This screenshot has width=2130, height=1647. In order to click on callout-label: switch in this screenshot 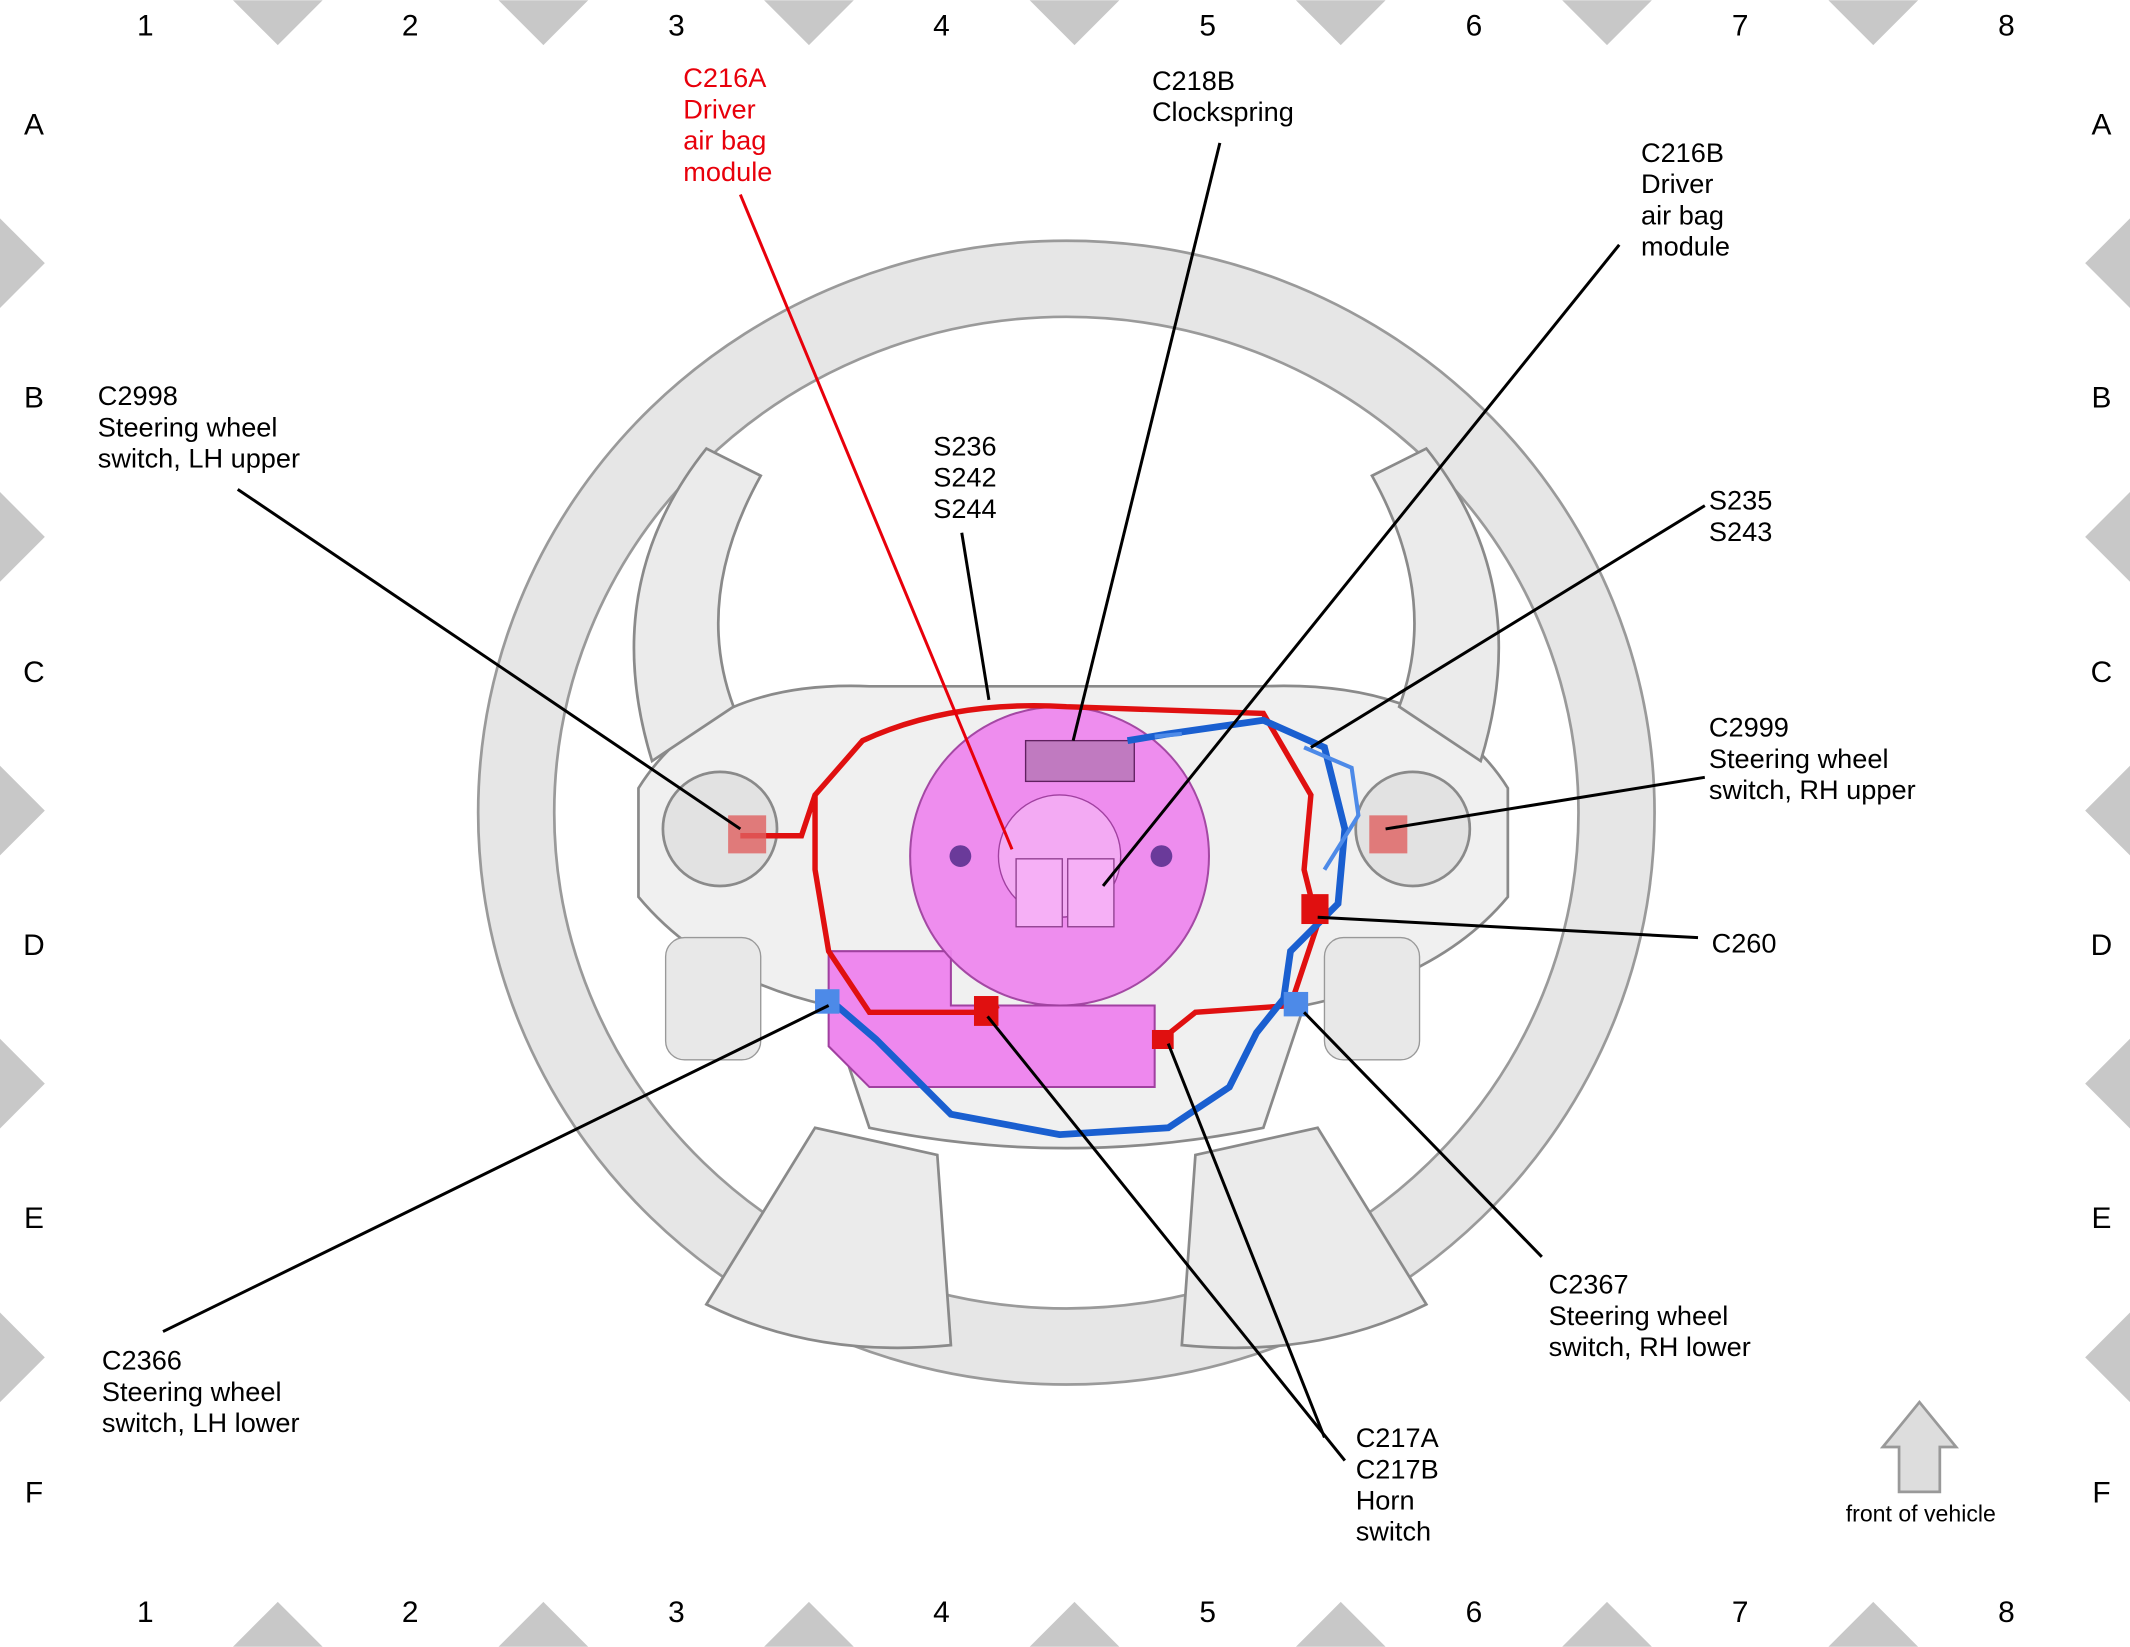, I will do `click(1393, 1531)`.